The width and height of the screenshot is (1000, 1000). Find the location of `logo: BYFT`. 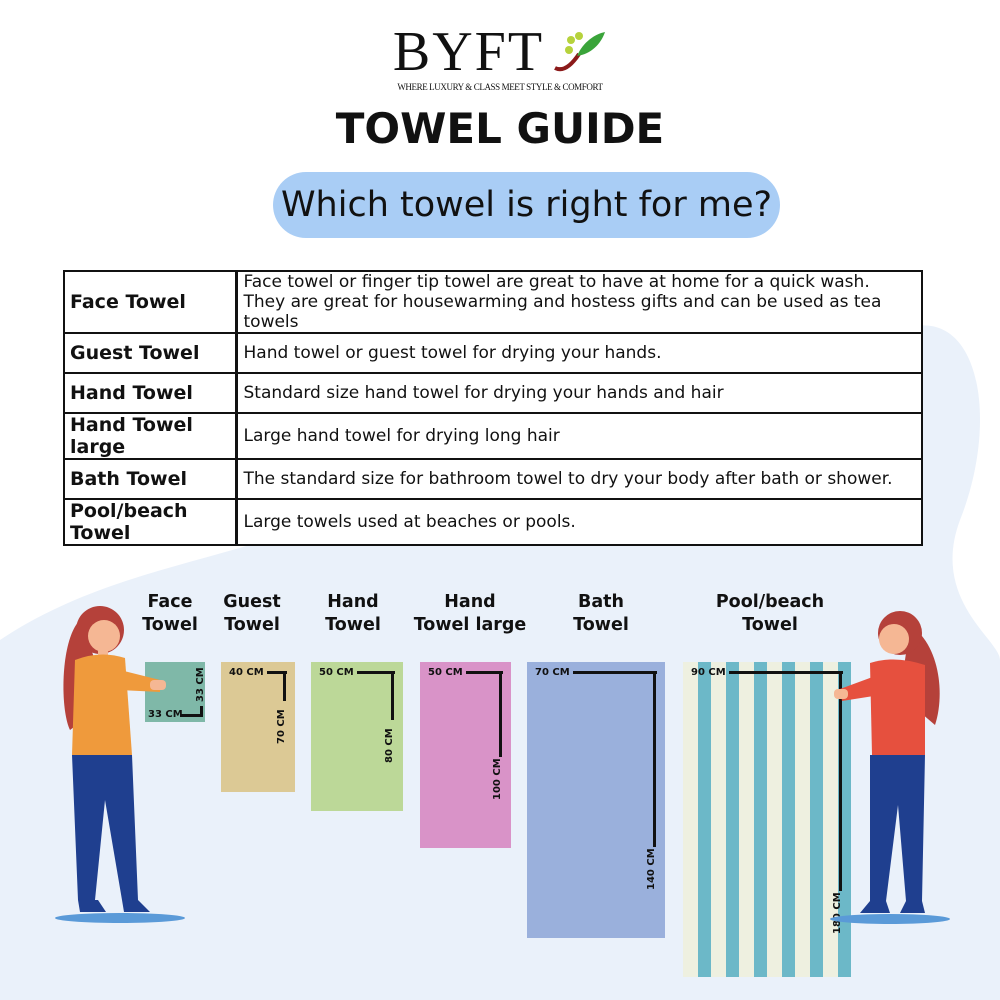

logo: BYFT is located at coordinates (500, 52).